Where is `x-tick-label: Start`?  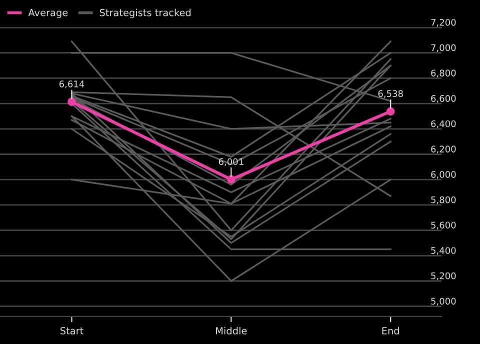
x-tick-label: Start is located at coordinates (72, 330).